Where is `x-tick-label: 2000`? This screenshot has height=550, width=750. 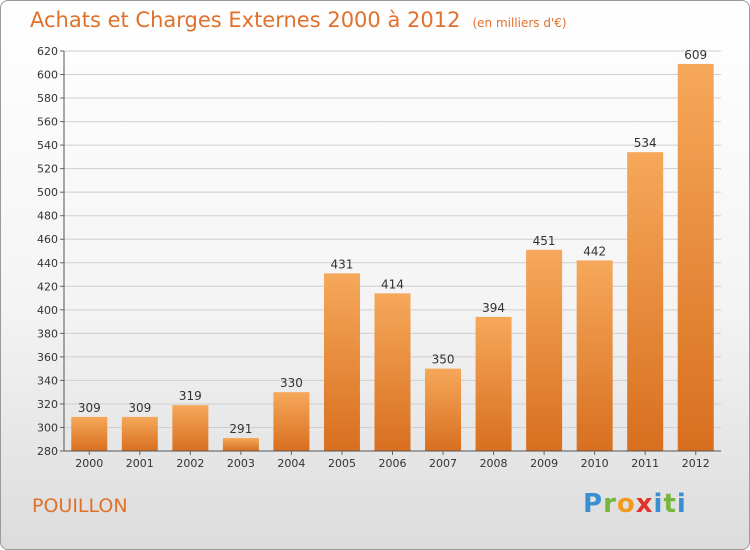
x-tick-label: 2000 is located at coordinates (89, 463).